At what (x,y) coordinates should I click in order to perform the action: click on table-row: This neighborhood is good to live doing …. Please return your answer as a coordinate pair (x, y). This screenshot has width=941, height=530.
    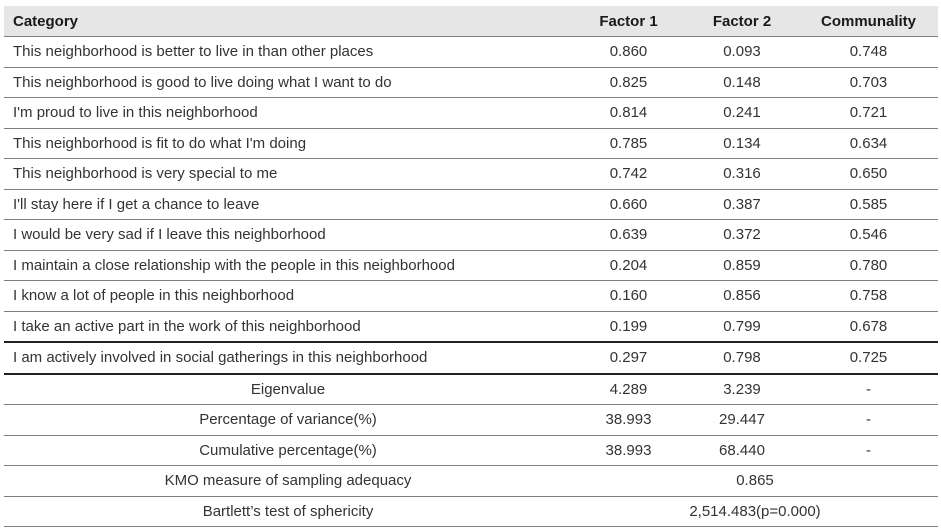
    Looking at the image, I should click on (471, 82).